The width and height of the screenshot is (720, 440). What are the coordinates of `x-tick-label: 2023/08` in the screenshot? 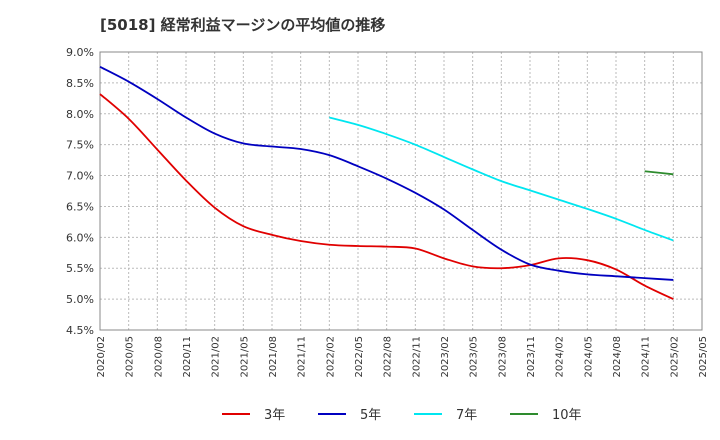 It's located at (502, 357).